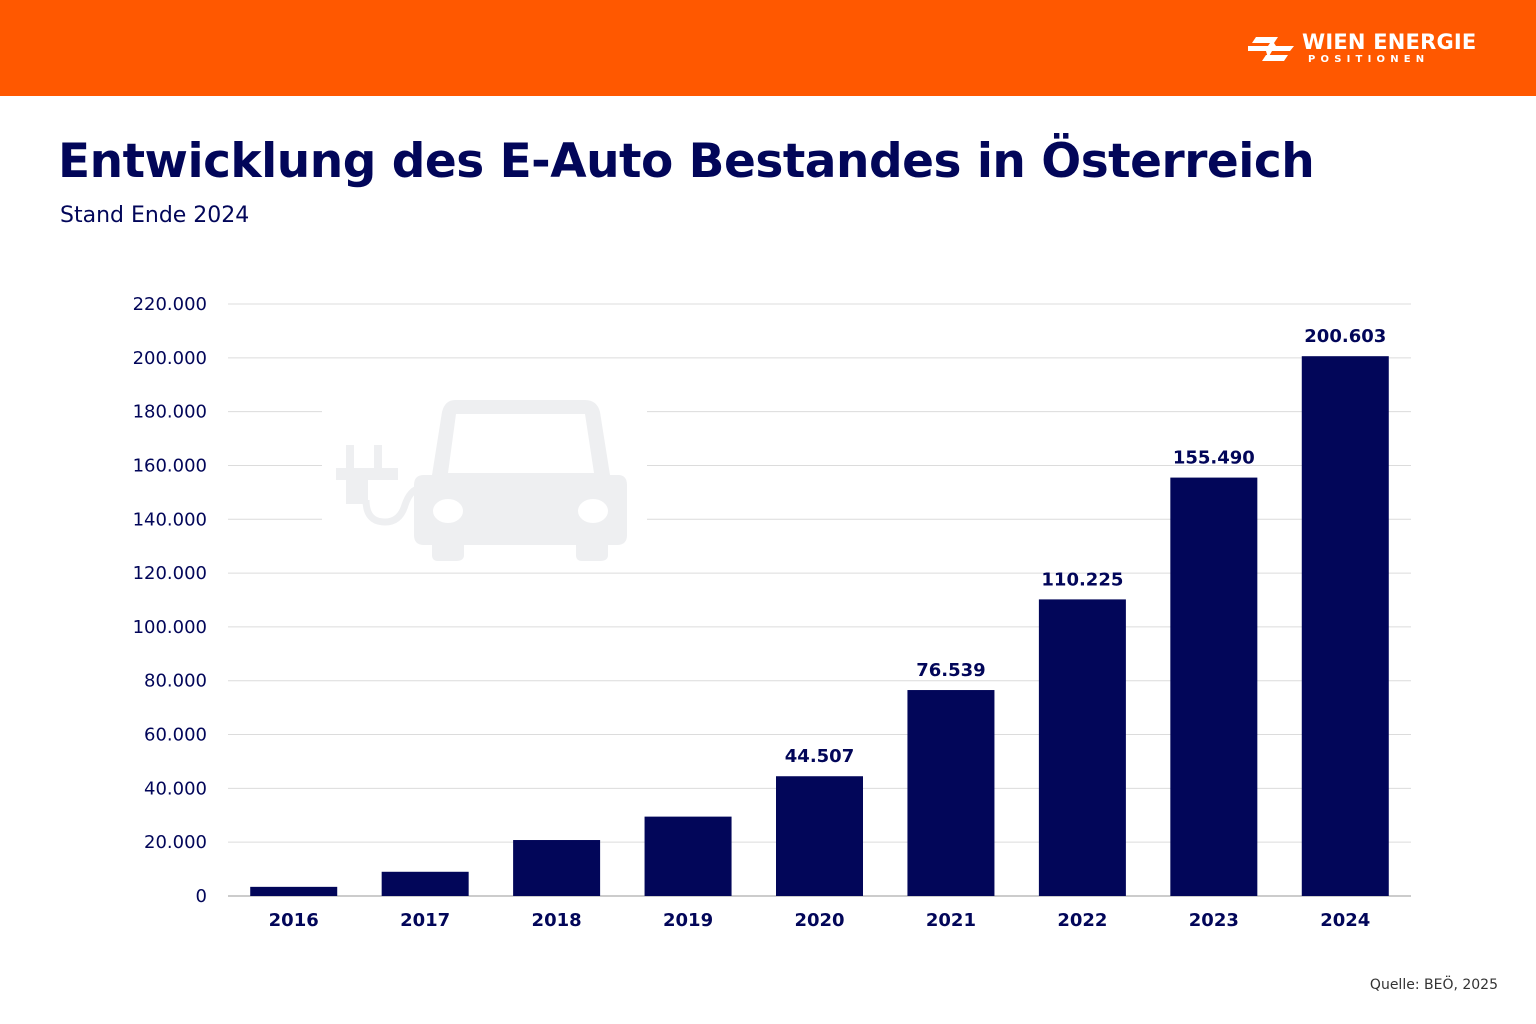 This screenshot has width=1536, height=1024. I want to click on y-tick-label: 20.000, so click(175, 842).